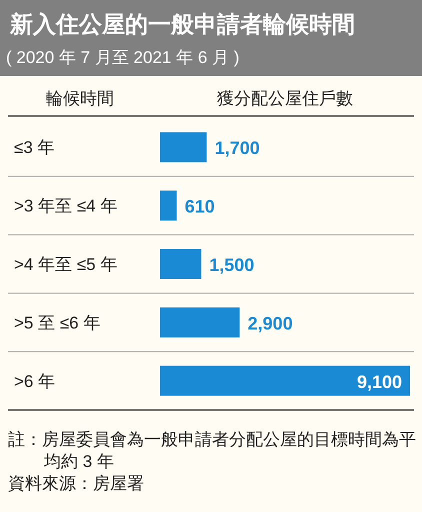  I want to click on data-label: 610, so click(199, 206).